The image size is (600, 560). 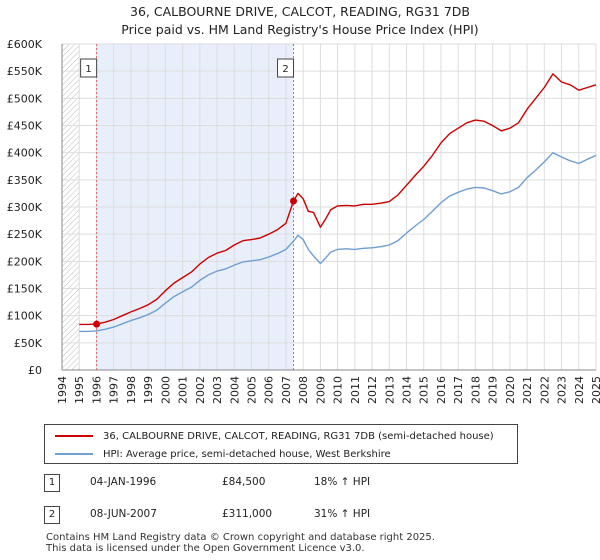 What do you see at coordinates (25, 289) in the screenshot?
I see `y-tick-label: £150K` at bounding box center [25, 289].